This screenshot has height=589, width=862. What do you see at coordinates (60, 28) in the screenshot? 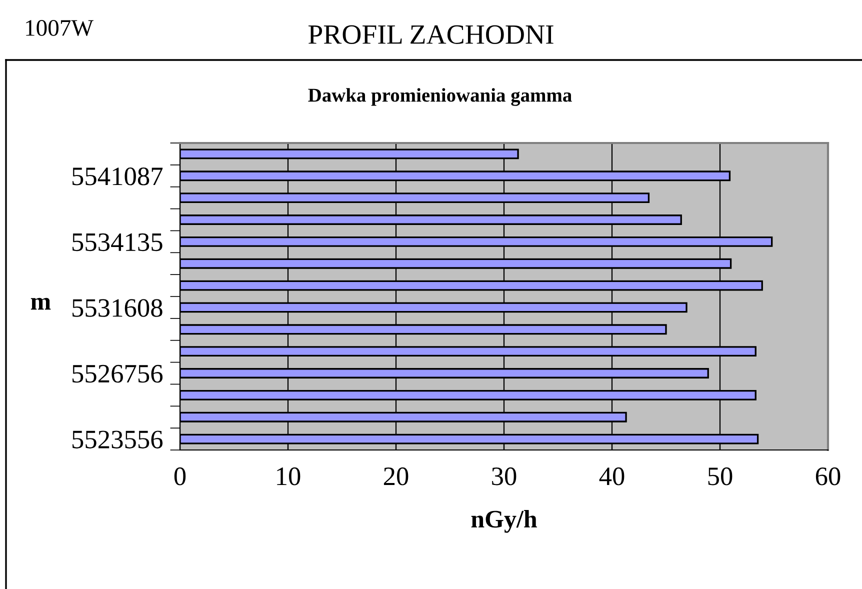
I see `text: 1007W` at bounding box center [60, 28].